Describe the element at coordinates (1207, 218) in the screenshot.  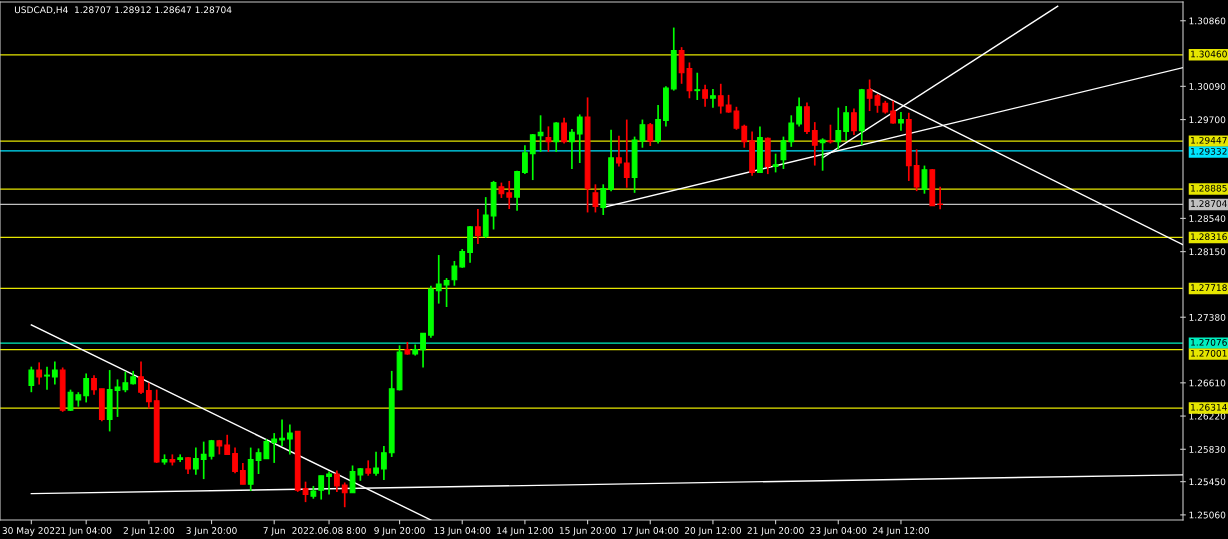
I see `y-tick-label: 1.28540` at that location.